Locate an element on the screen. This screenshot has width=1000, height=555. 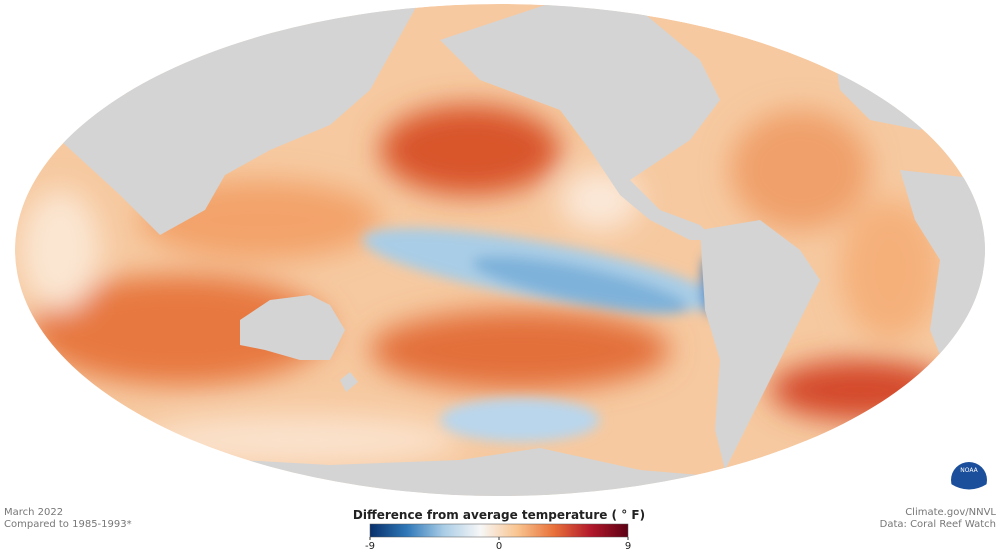
date: March 2022 is located at coordinates (33, 512).